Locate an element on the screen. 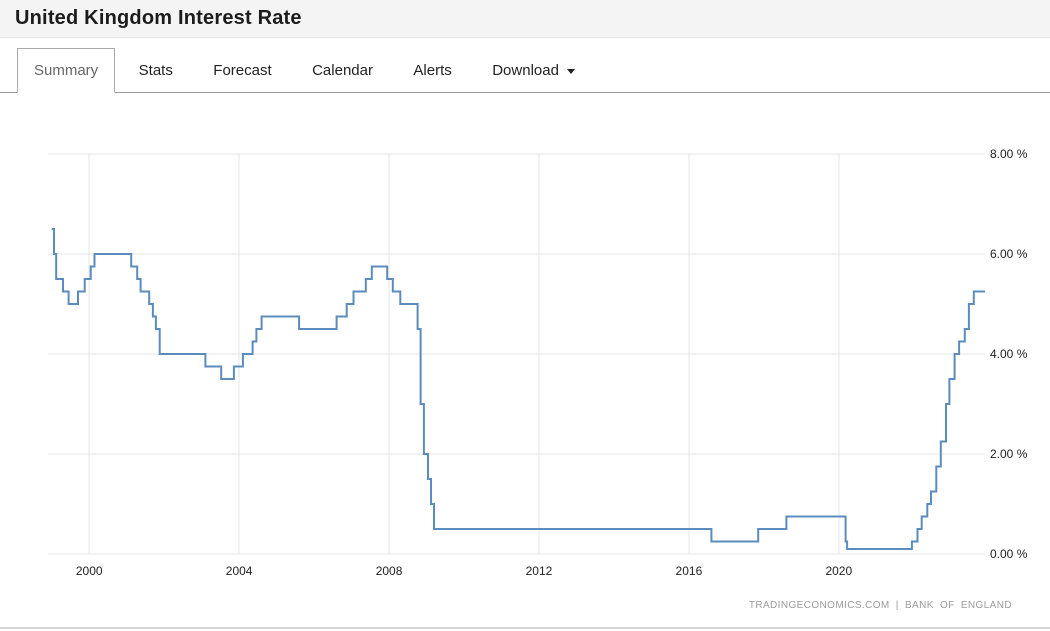 This screenshot has height=631, width=1050. page-title: United Kingdom Interest Rate is located at coordinates (158, 18).